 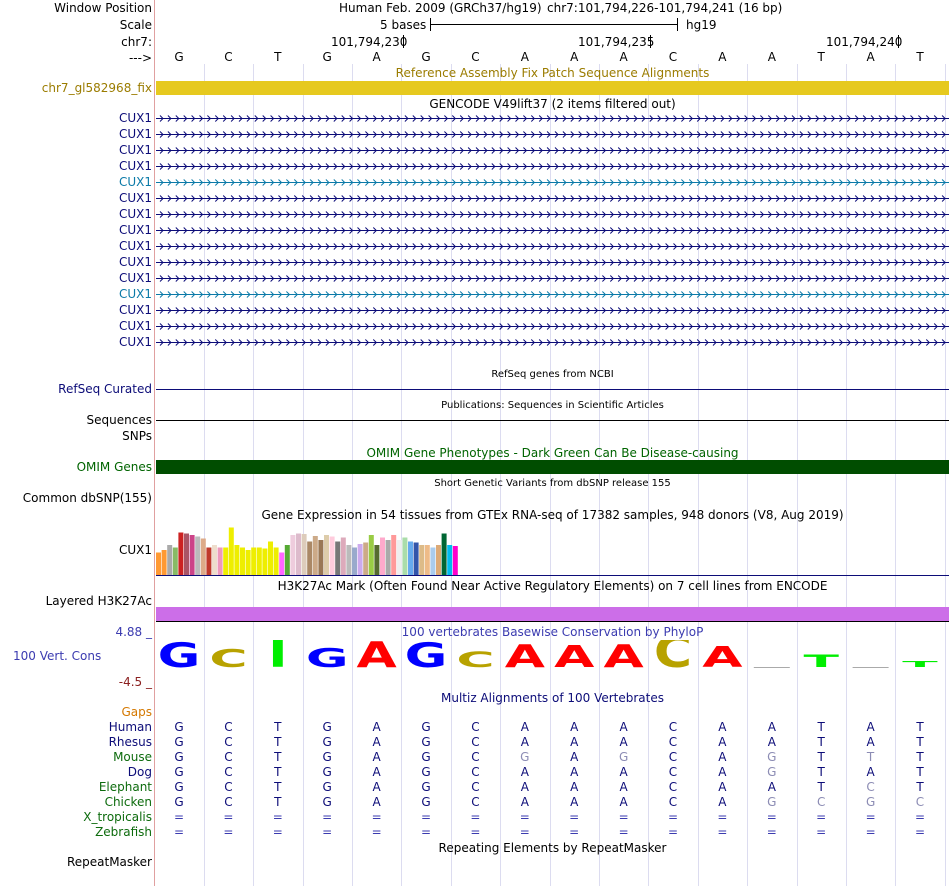 I want to click on h3k27ac-bar, so click(x=552, y=614).